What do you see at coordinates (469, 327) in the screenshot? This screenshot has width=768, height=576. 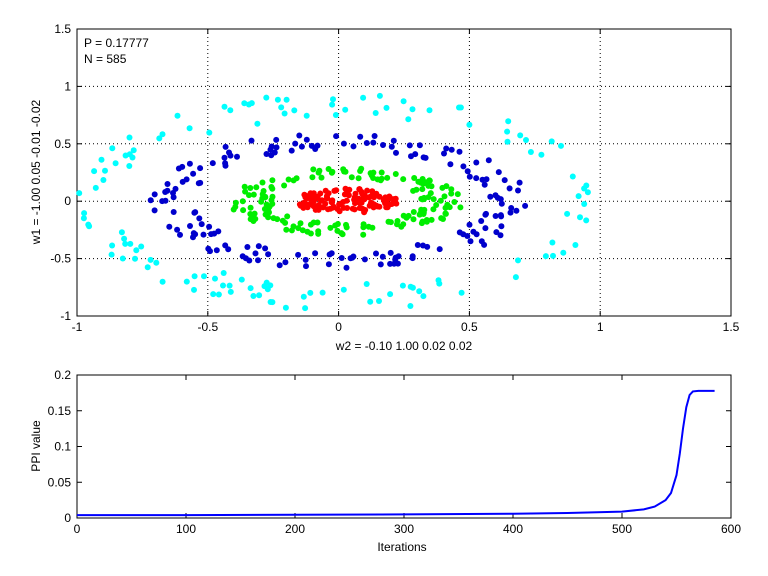 I see `scatter-x-tick-label: 0.5` at bounding box center [469, 327].